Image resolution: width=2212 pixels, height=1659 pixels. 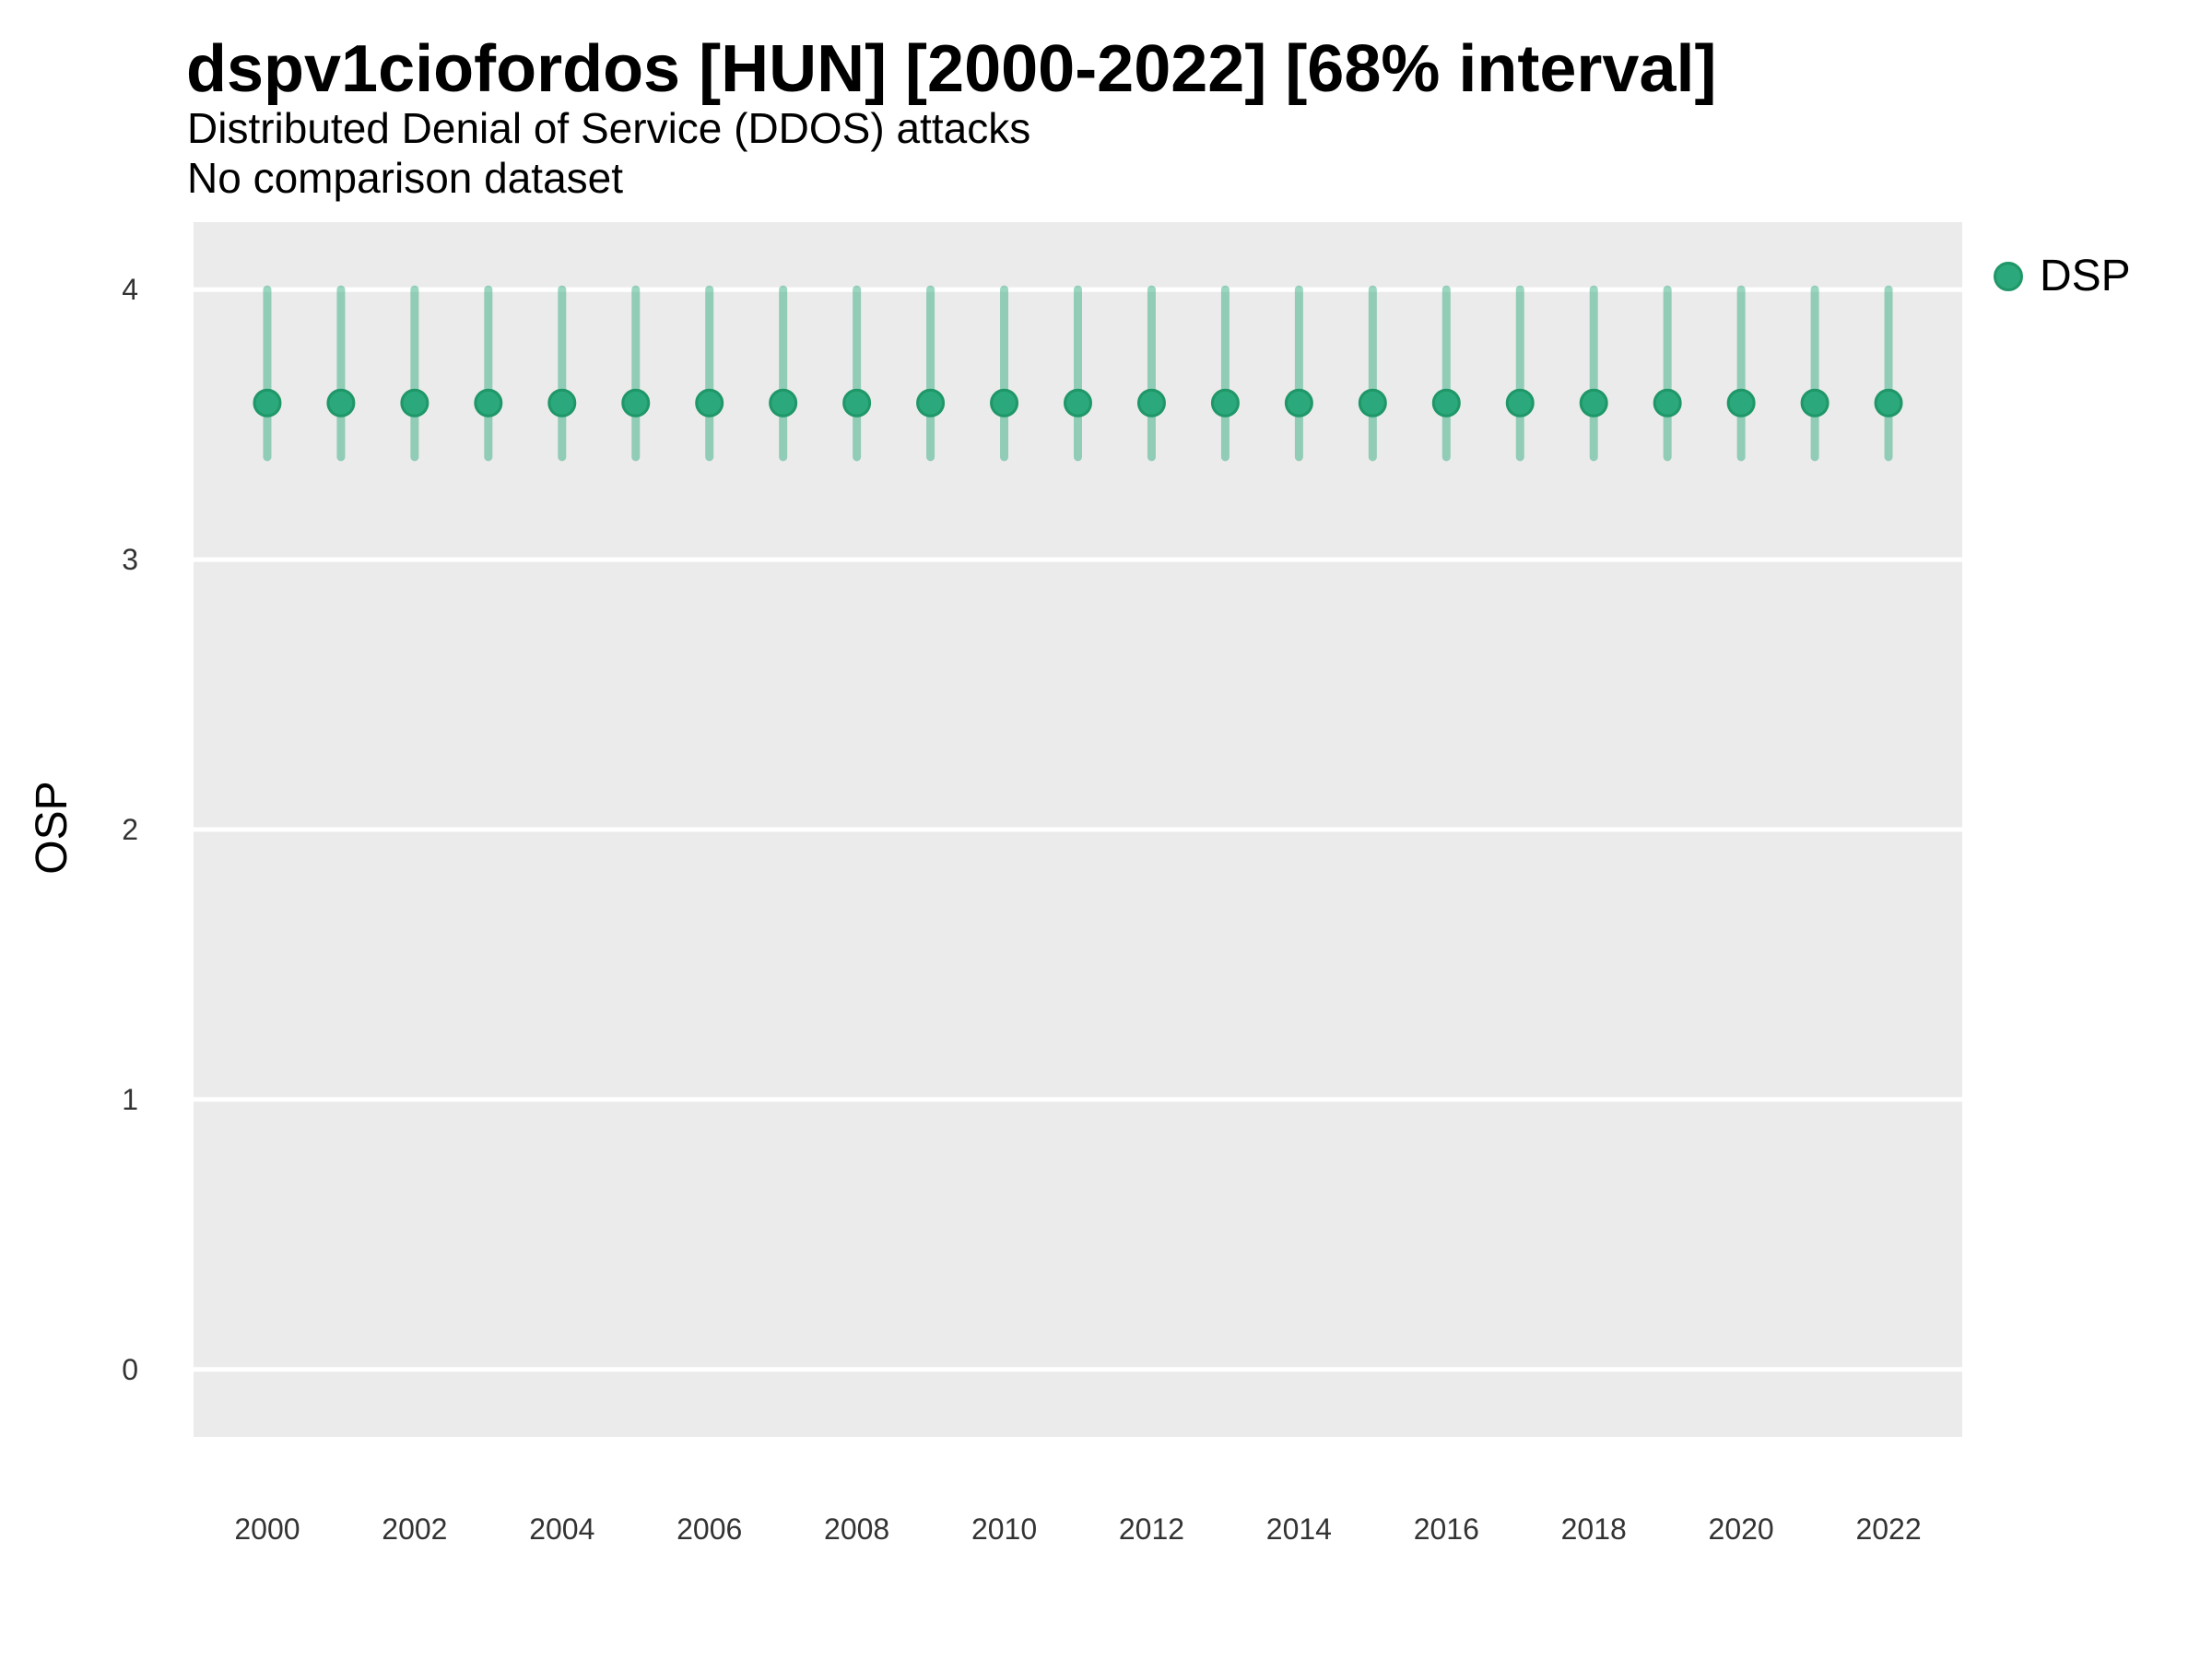 I want to click on x-tick-label-2002: 2002, so click(x=414, y=1529).